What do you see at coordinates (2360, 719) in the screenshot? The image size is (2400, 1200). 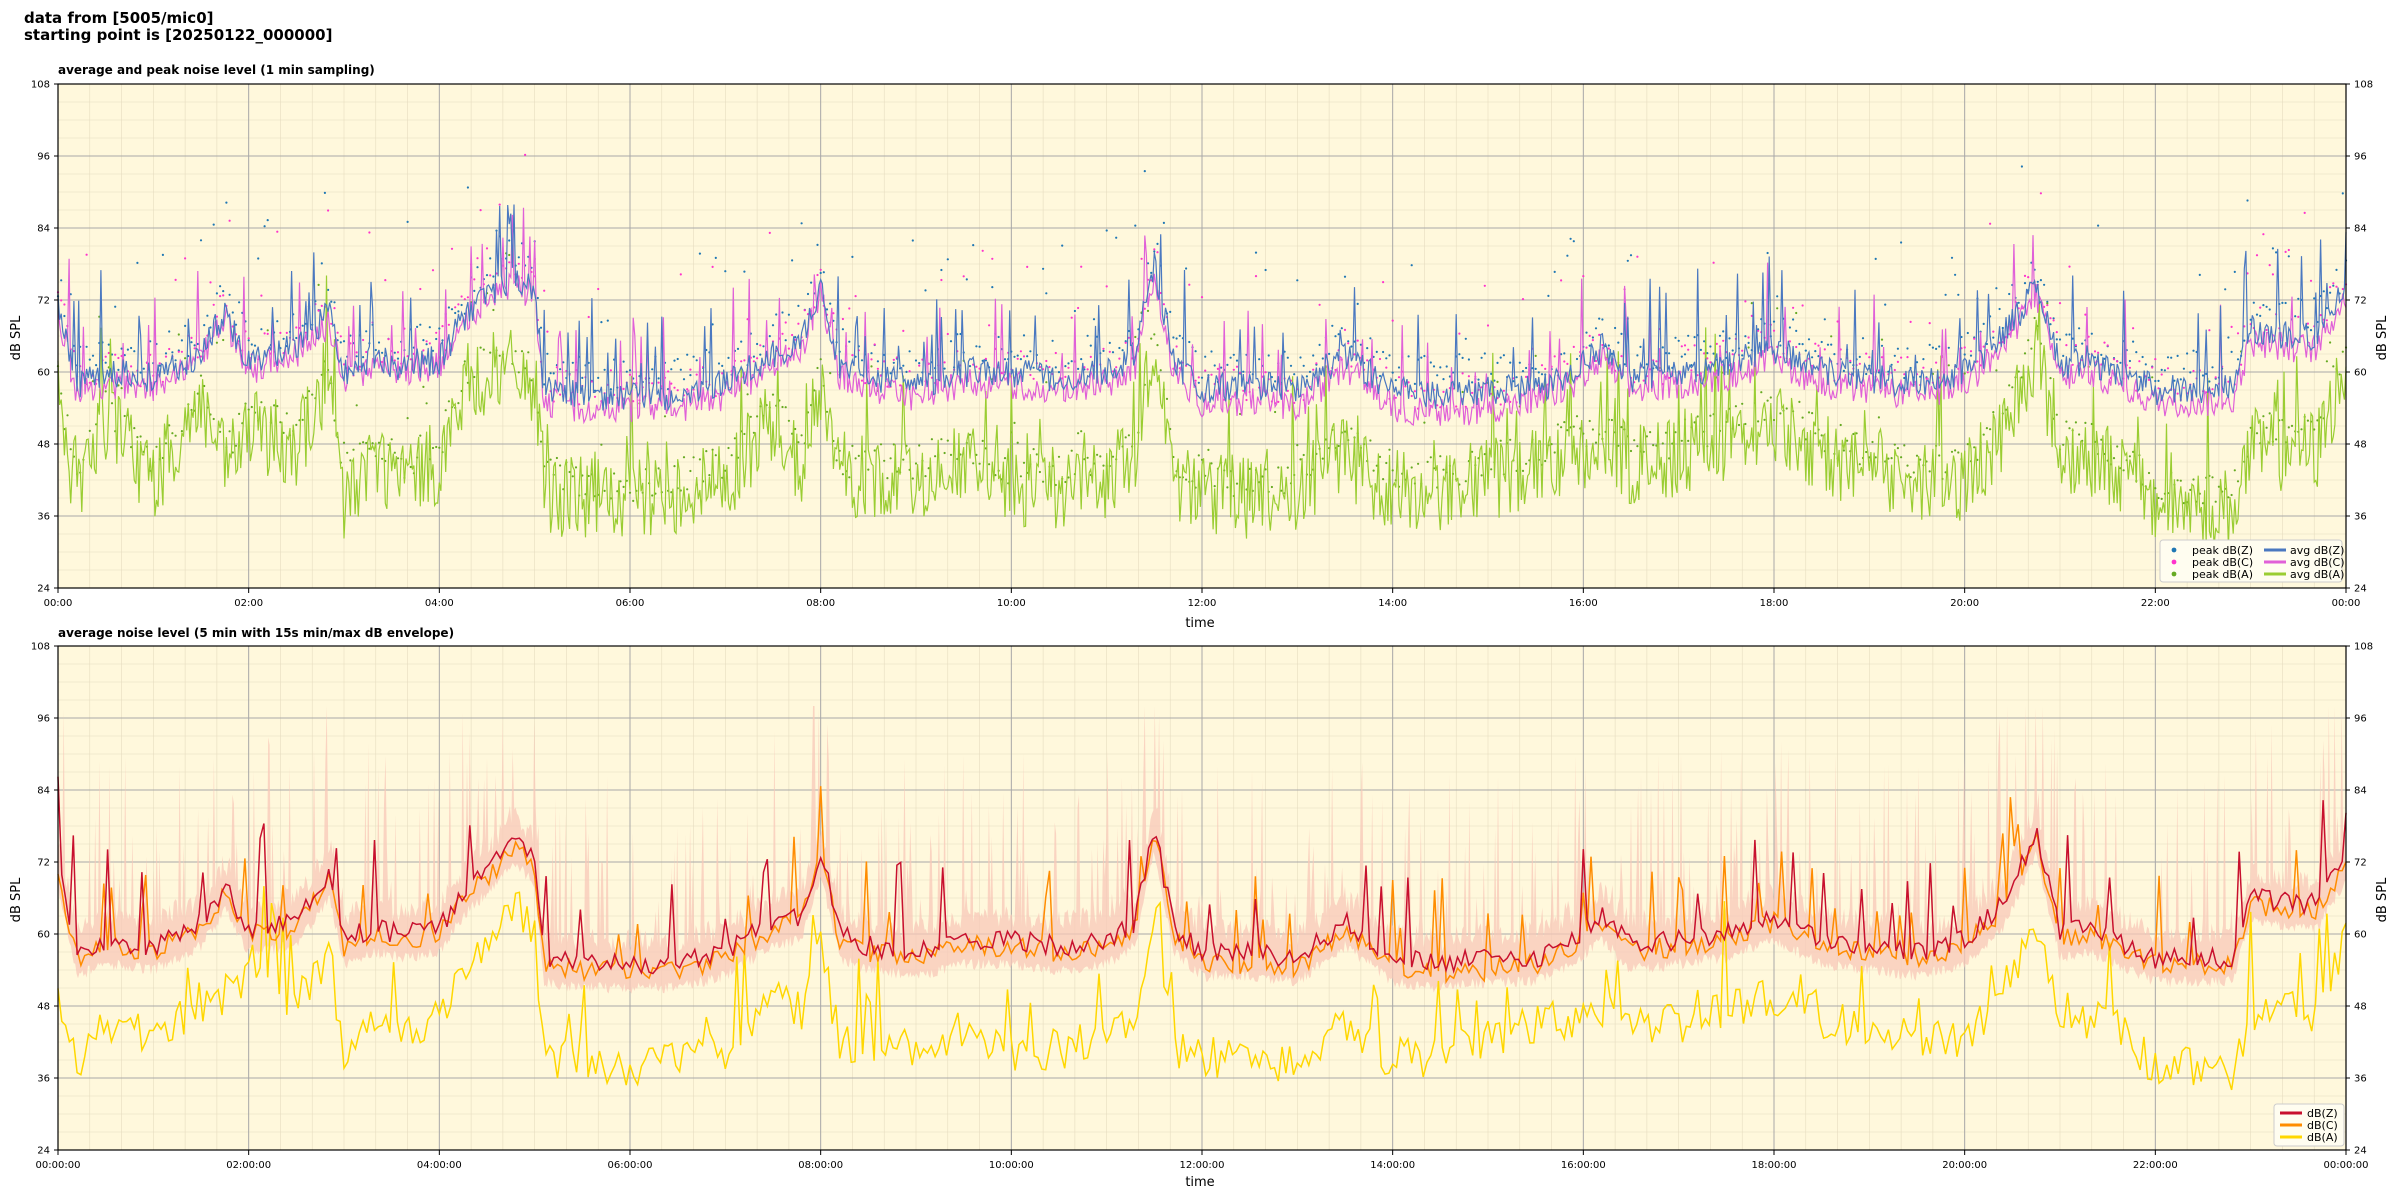 I see `y-tick-label: 96` at bounding box center [2360, 719].